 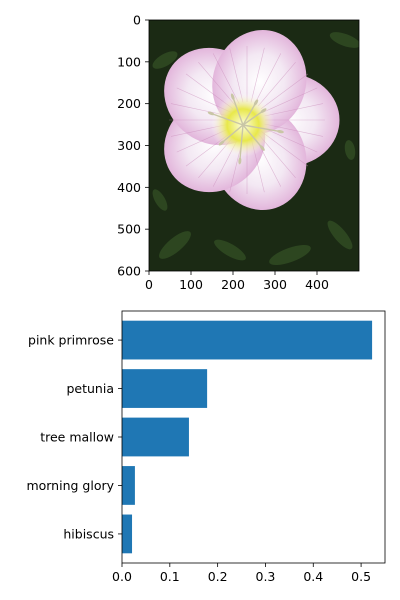 I want to click on category-label: tree mallow, so click(x=77, y=437).